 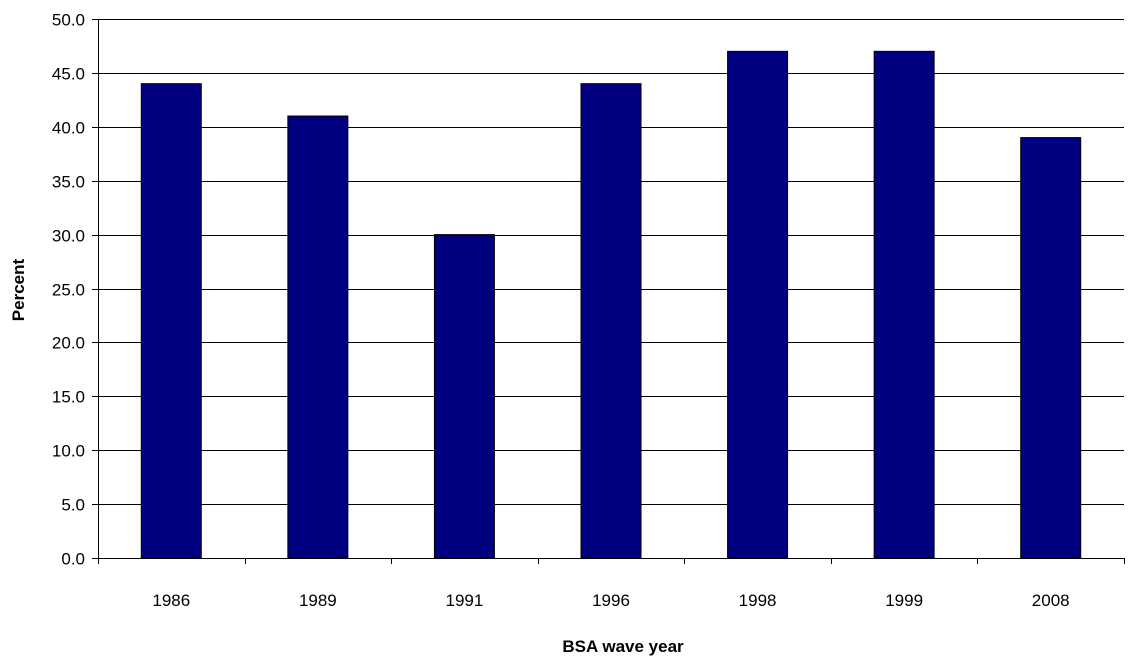 What do you see at coordinates (318, 600) in the screenshot?
I see `x-tick-label: 1989` at bounding box center [318, 600].